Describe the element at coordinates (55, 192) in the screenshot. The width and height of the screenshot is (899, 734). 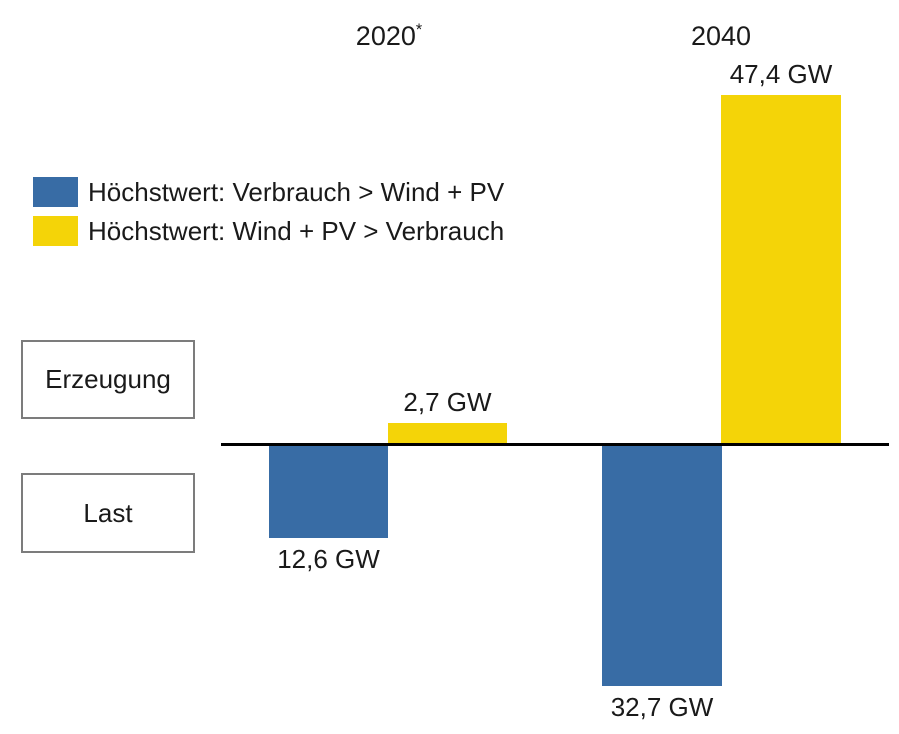
I see `legend-swatch-blue` at that location.